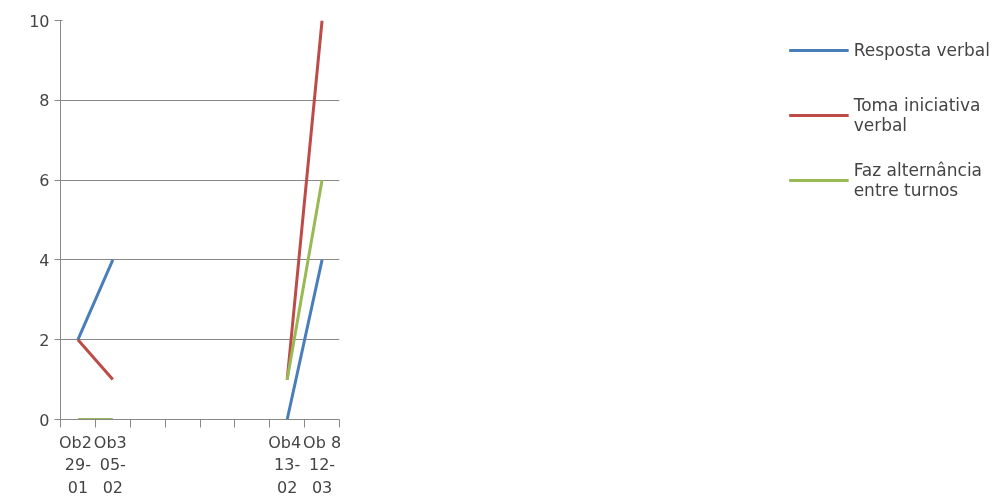 The height and width of the screenshot is (504, 1004). I want to click on y-tick-label: 2, so click(44, 340).